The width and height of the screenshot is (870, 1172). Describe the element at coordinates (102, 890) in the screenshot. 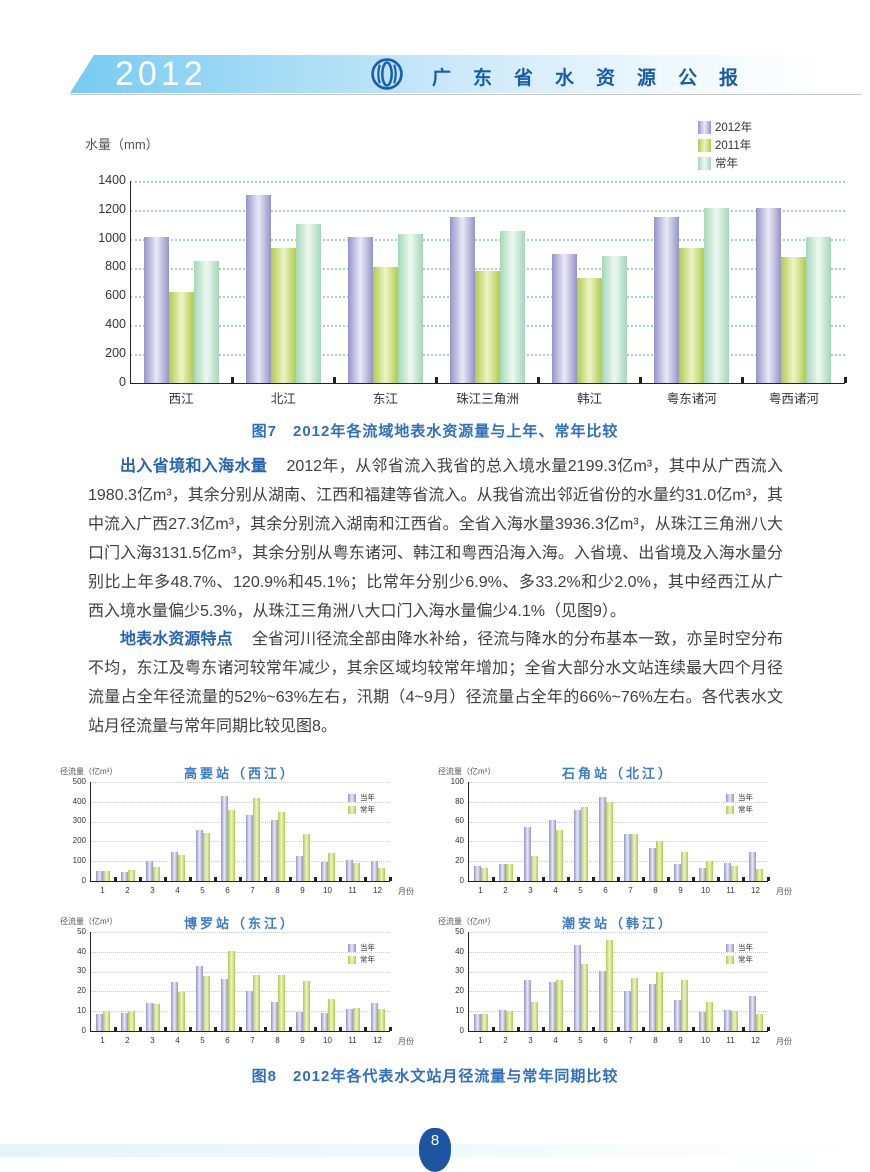

I see `x-category-label: 1` at that location.